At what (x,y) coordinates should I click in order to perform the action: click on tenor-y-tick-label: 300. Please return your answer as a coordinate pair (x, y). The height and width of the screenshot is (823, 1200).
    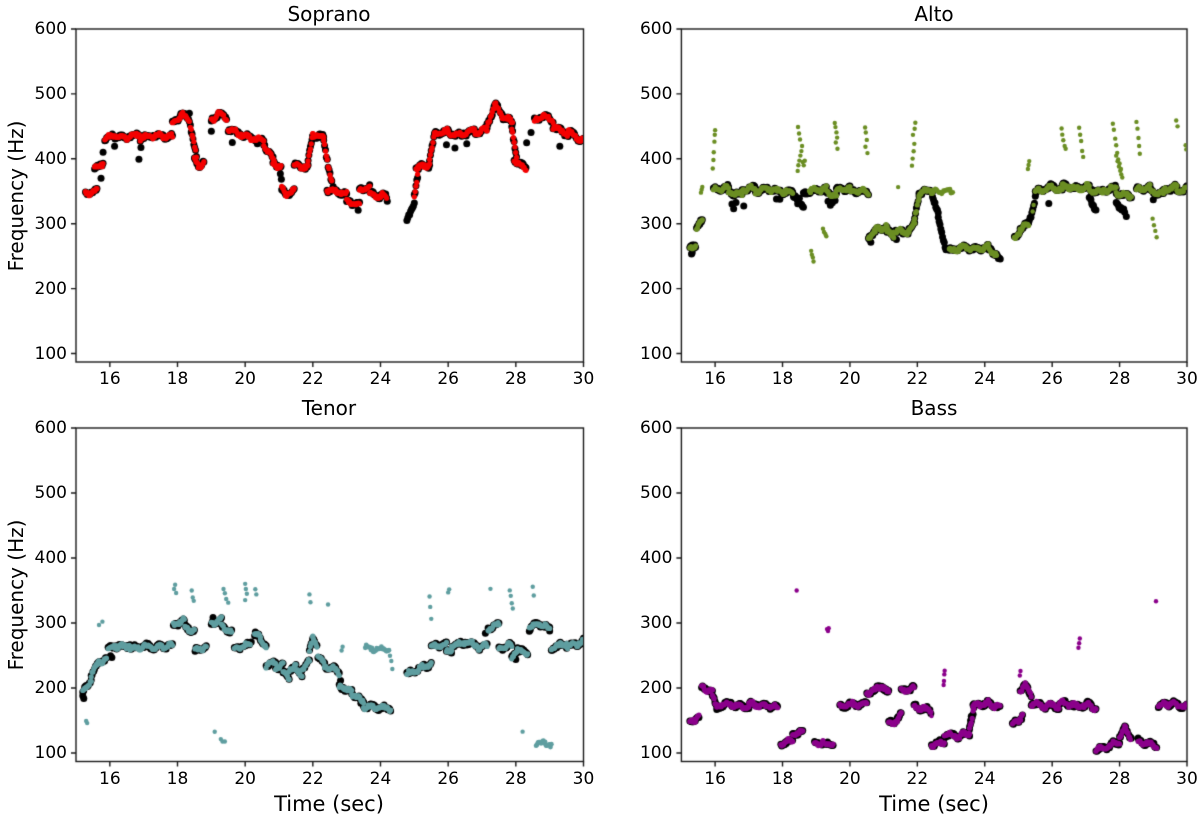
    Looking at the image, I should click on (50, 623).